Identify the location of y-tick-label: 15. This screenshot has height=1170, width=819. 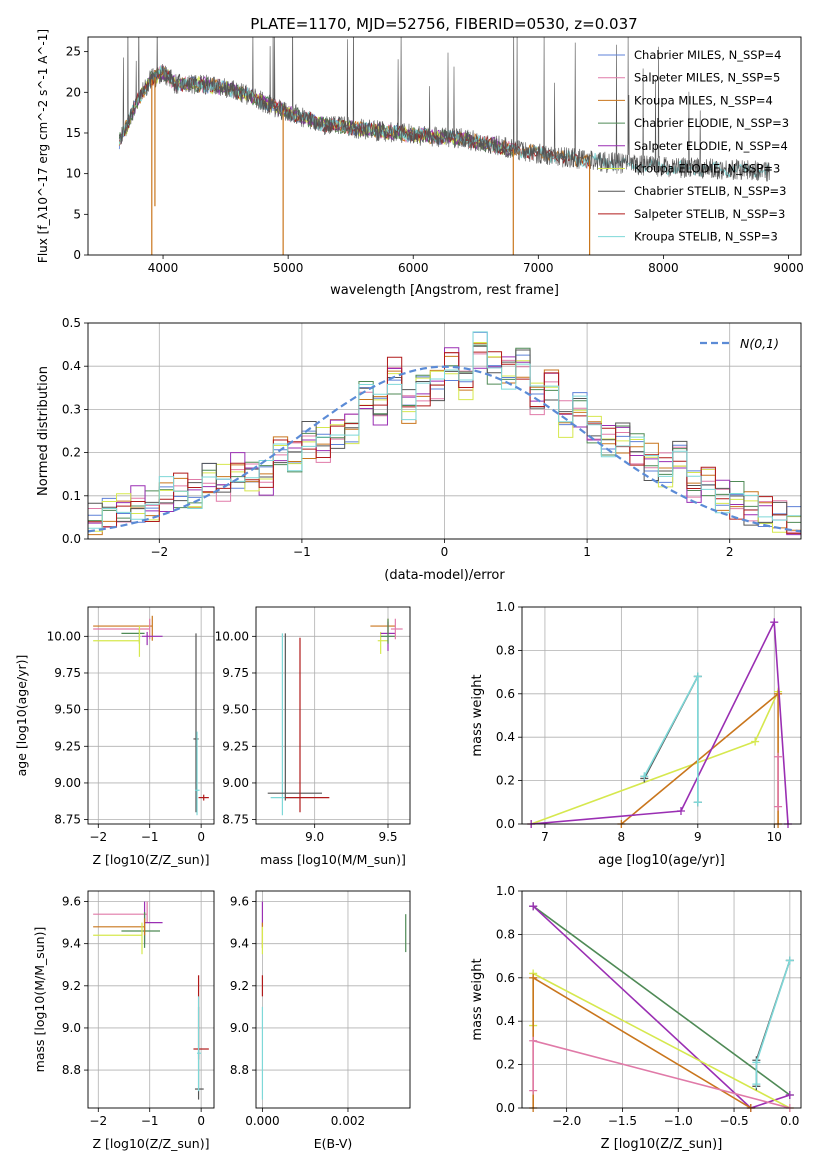
(73, 133).